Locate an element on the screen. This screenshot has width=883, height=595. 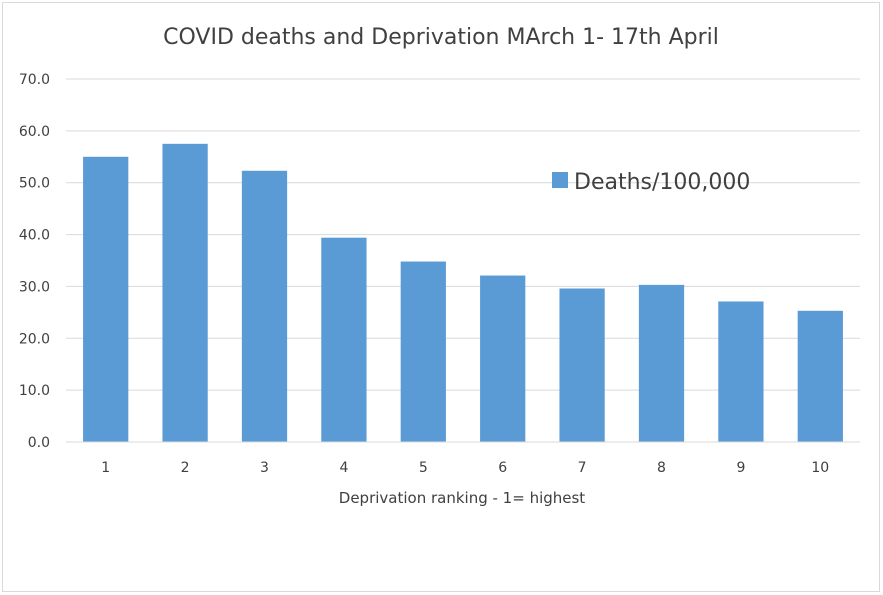
y-tick-label: 30.0 is located at coordinates (34, 287).